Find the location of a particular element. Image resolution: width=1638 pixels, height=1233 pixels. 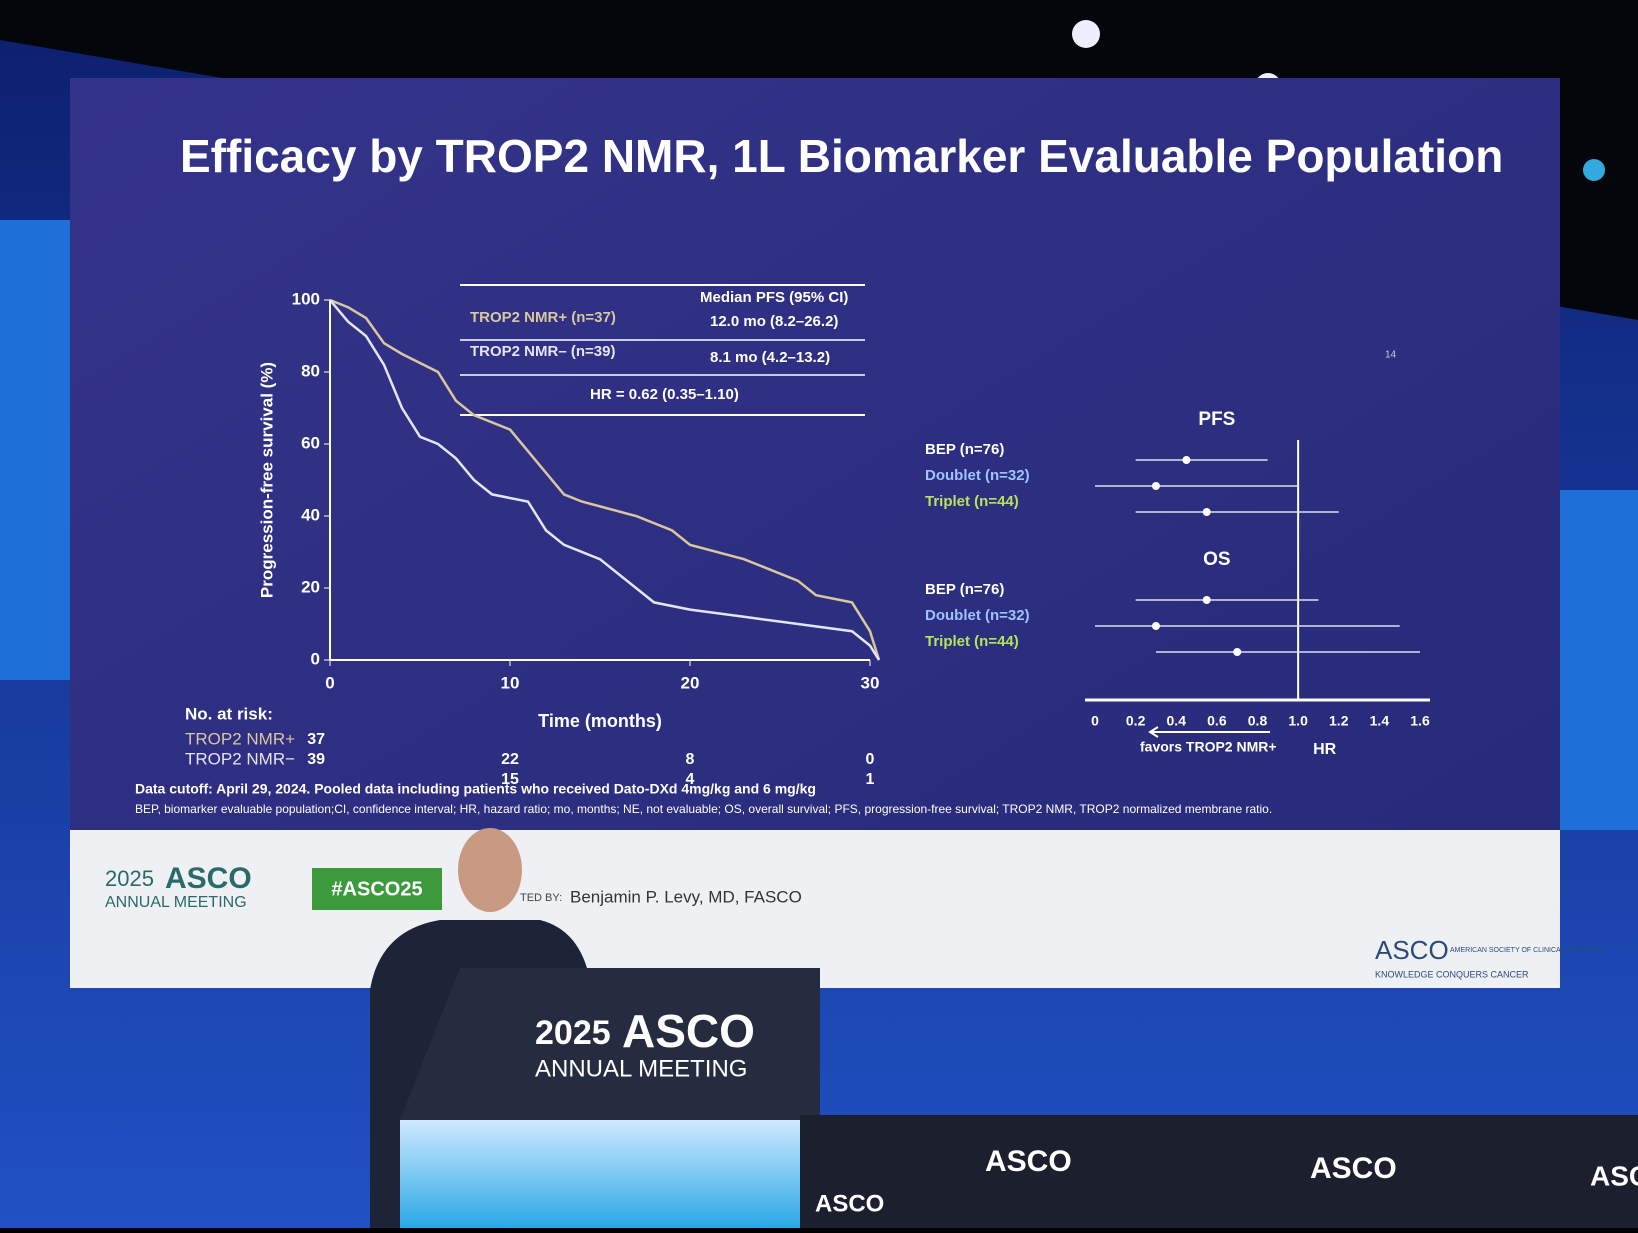

y-tick-label: 40 is located at coordinates (310, 514).